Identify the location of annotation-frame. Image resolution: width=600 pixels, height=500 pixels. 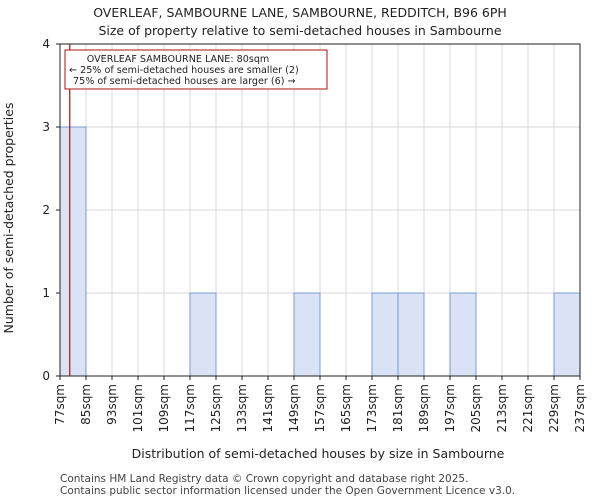
(196, 69).